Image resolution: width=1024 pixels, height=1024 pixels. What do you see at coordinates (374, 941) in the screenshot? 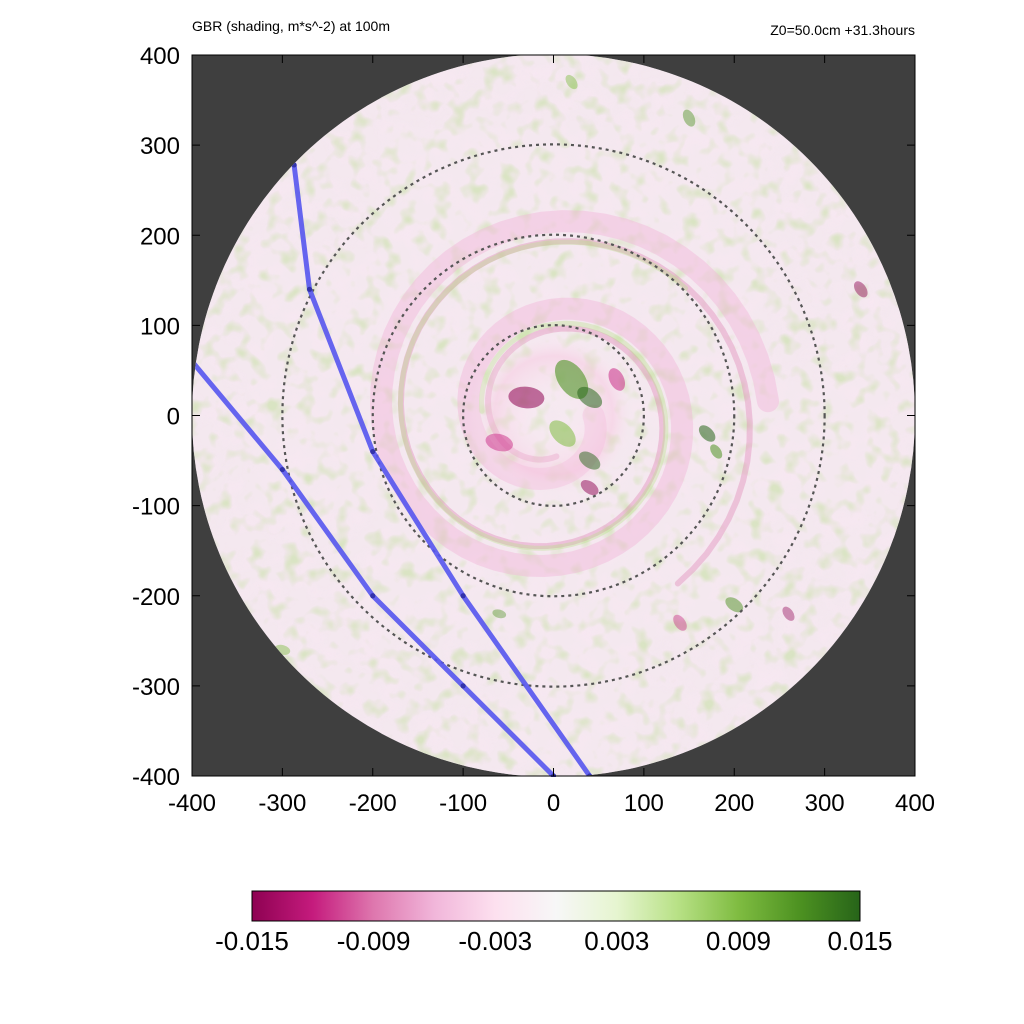
I see `colorbar-tick-label: -0.009` at bounding box center [374, 941].